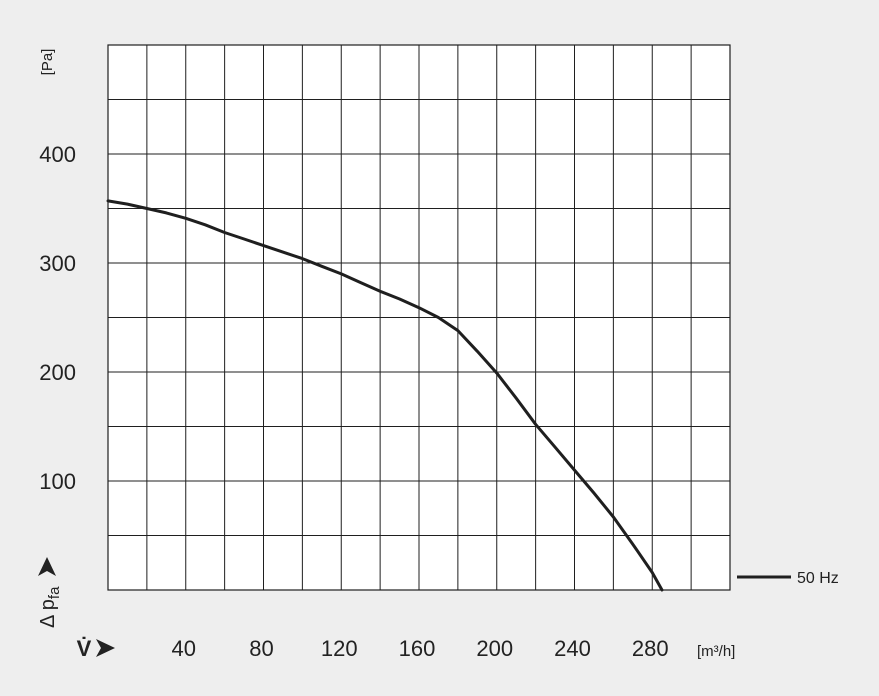 The image size is (879, 696). I want to click on x-tick-label: 120, so click(339, 648).